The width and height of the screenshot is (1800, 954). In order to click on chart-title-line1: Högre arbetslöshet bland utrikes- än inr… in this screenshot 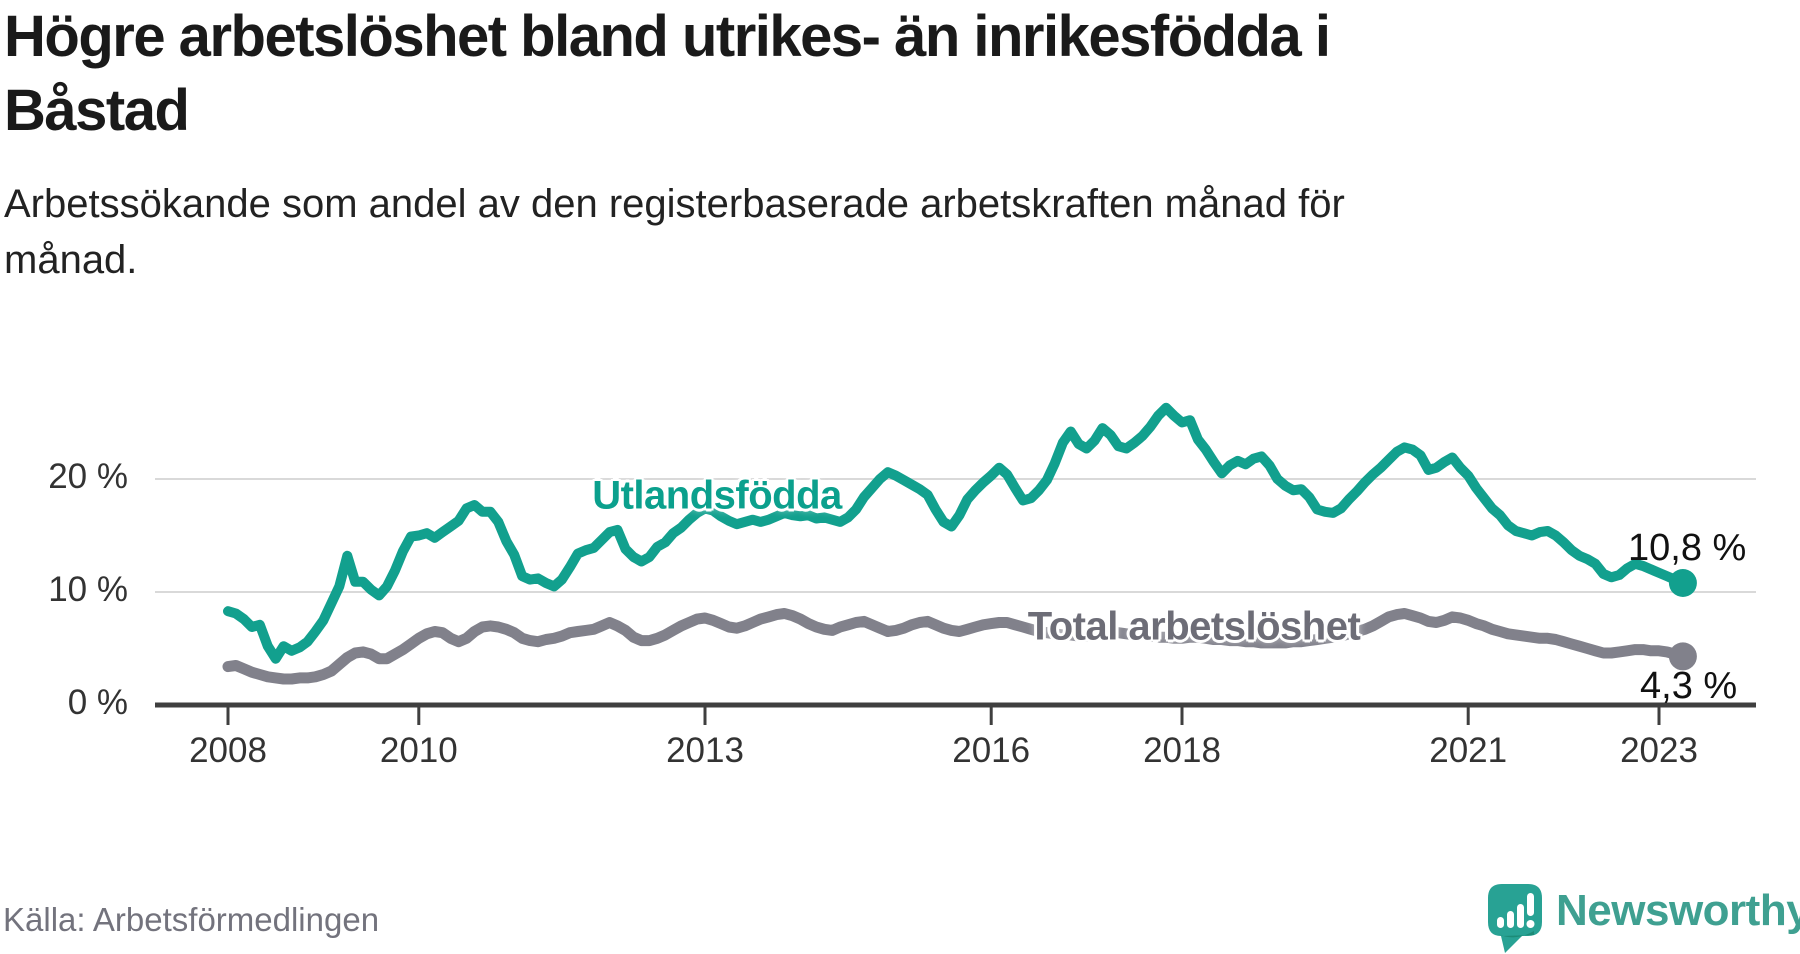, I will do `click(667, 36)`.